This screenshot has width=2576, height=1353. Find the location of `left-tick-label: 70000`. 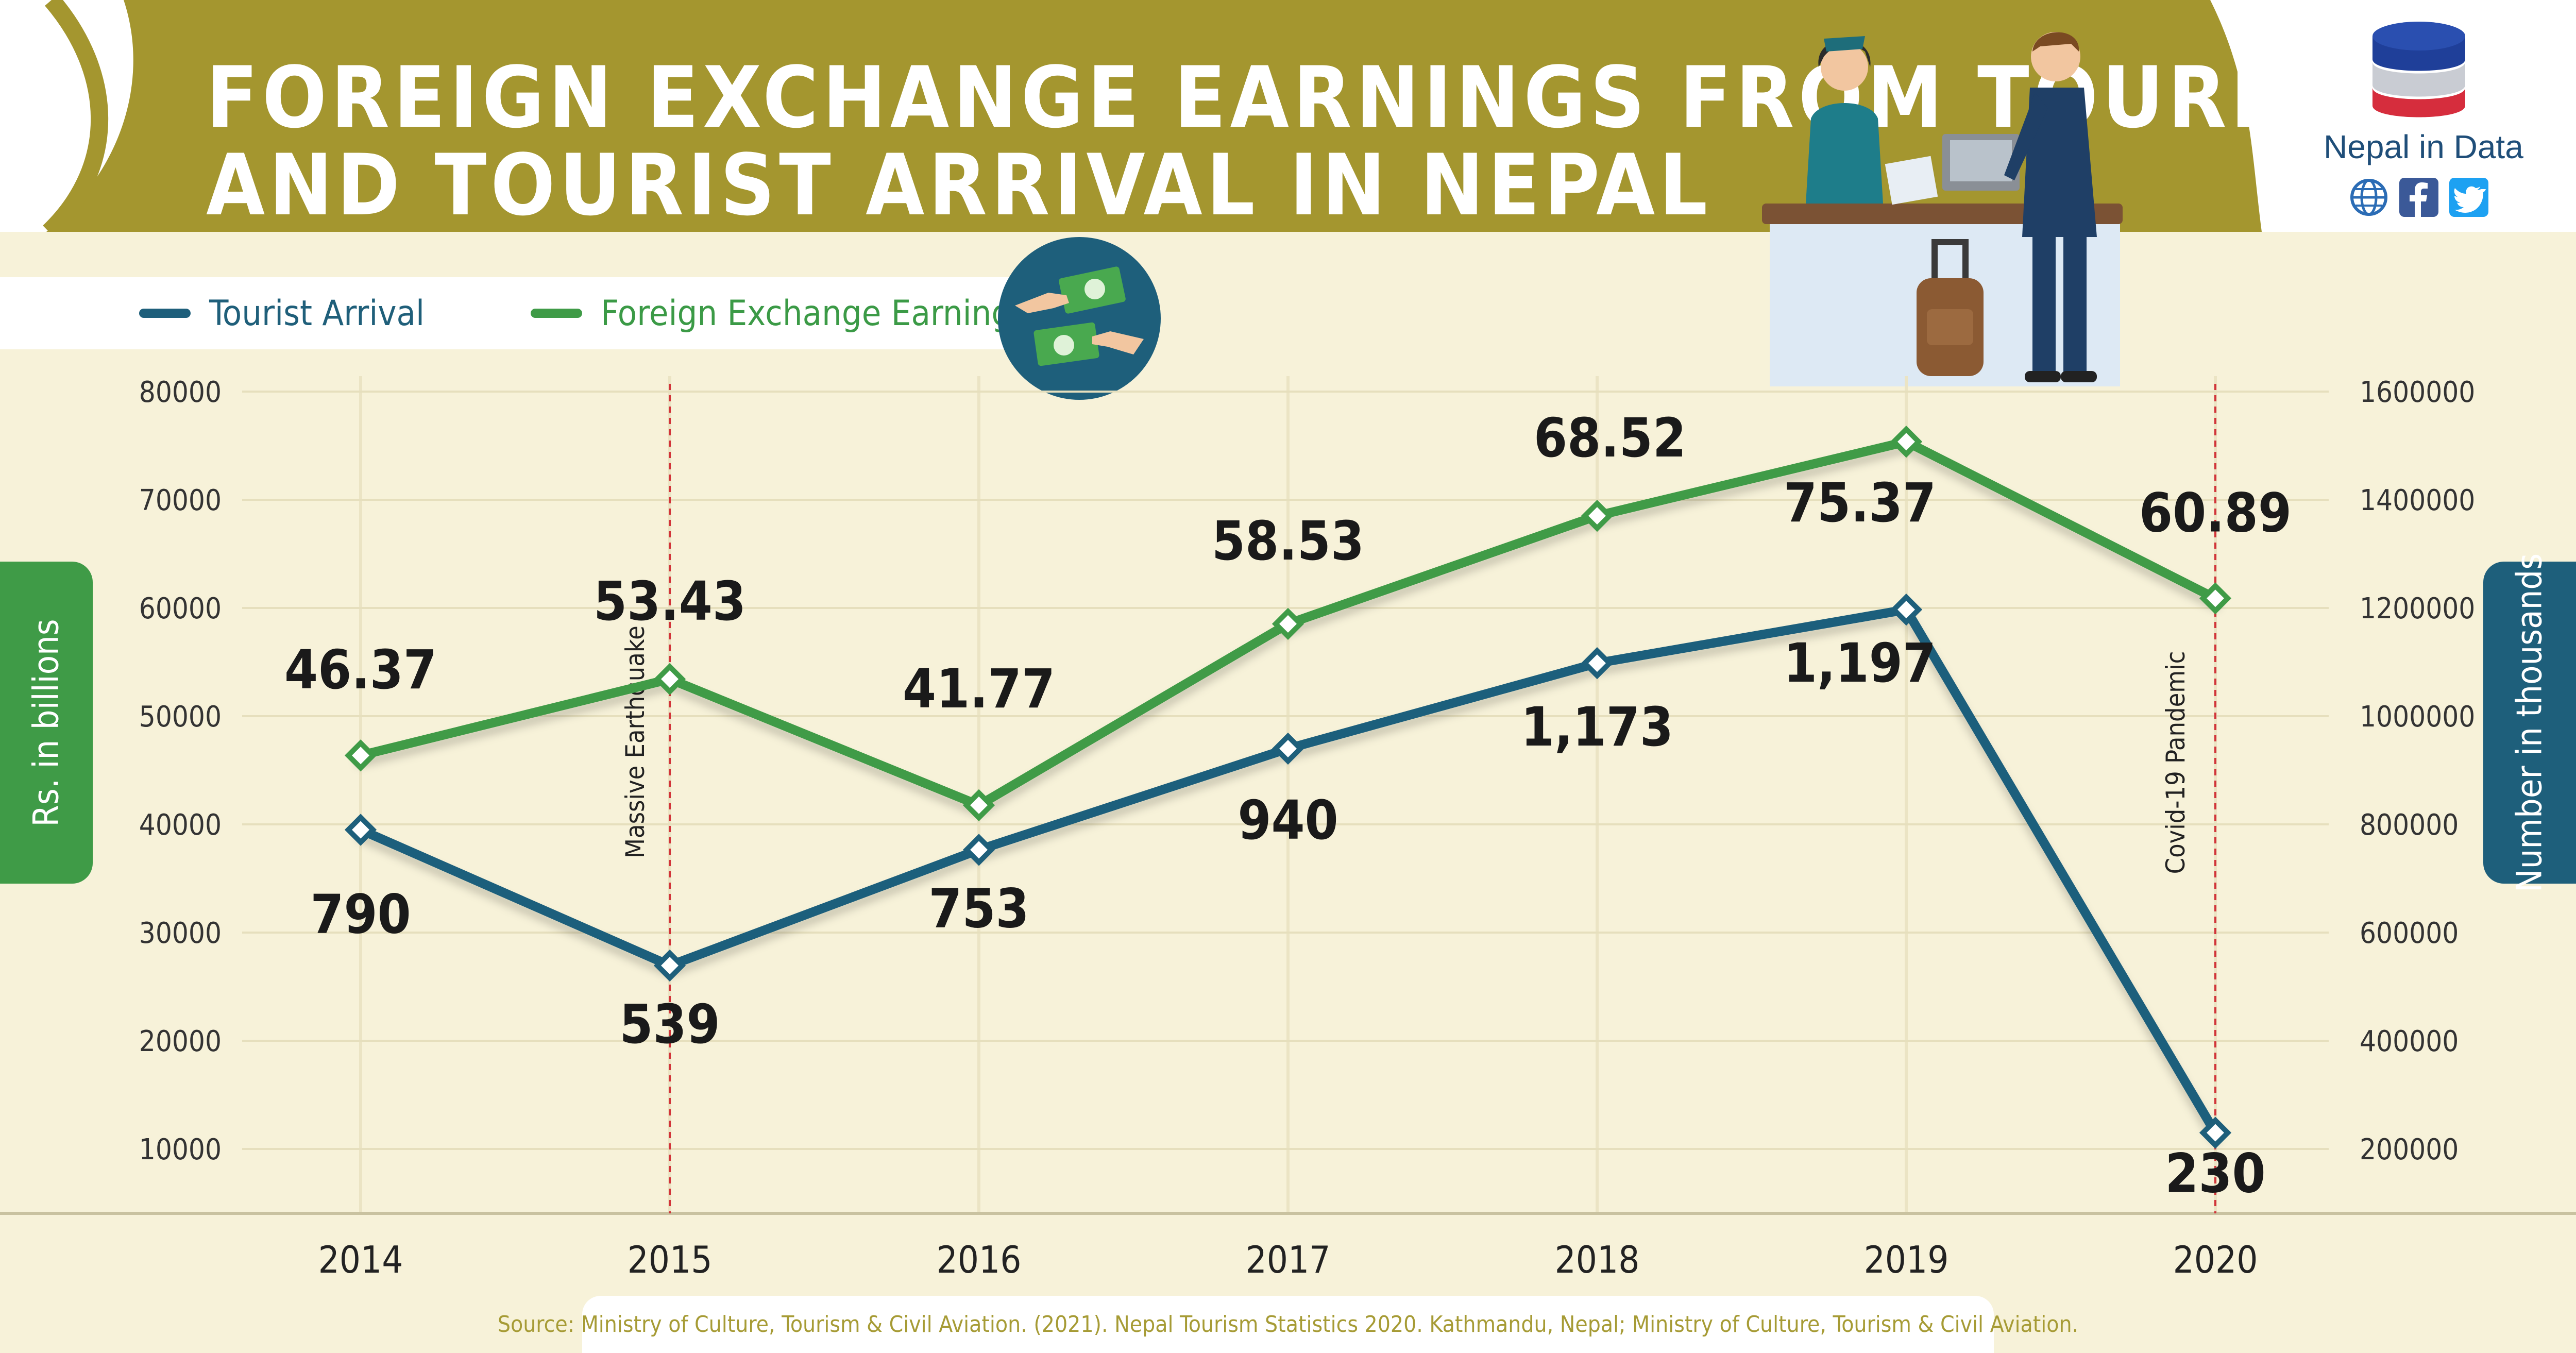

left-tick-label: 70000 is located at coordinates (180, 500).